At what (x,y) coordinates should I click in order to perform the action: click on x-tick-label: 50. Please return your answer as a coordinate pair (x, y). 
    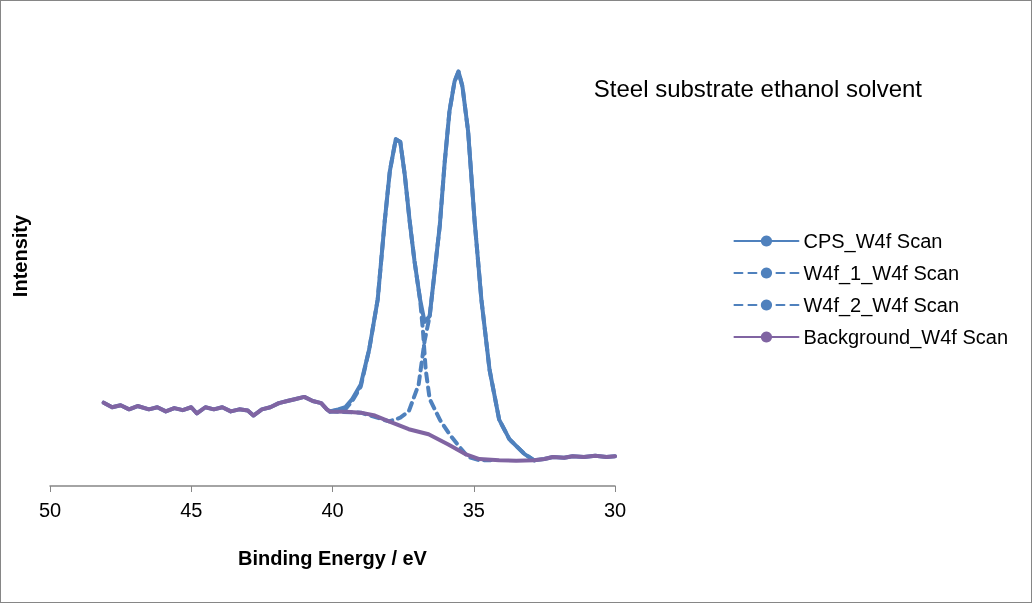
    Looking at the image, I should click on (50, 510).